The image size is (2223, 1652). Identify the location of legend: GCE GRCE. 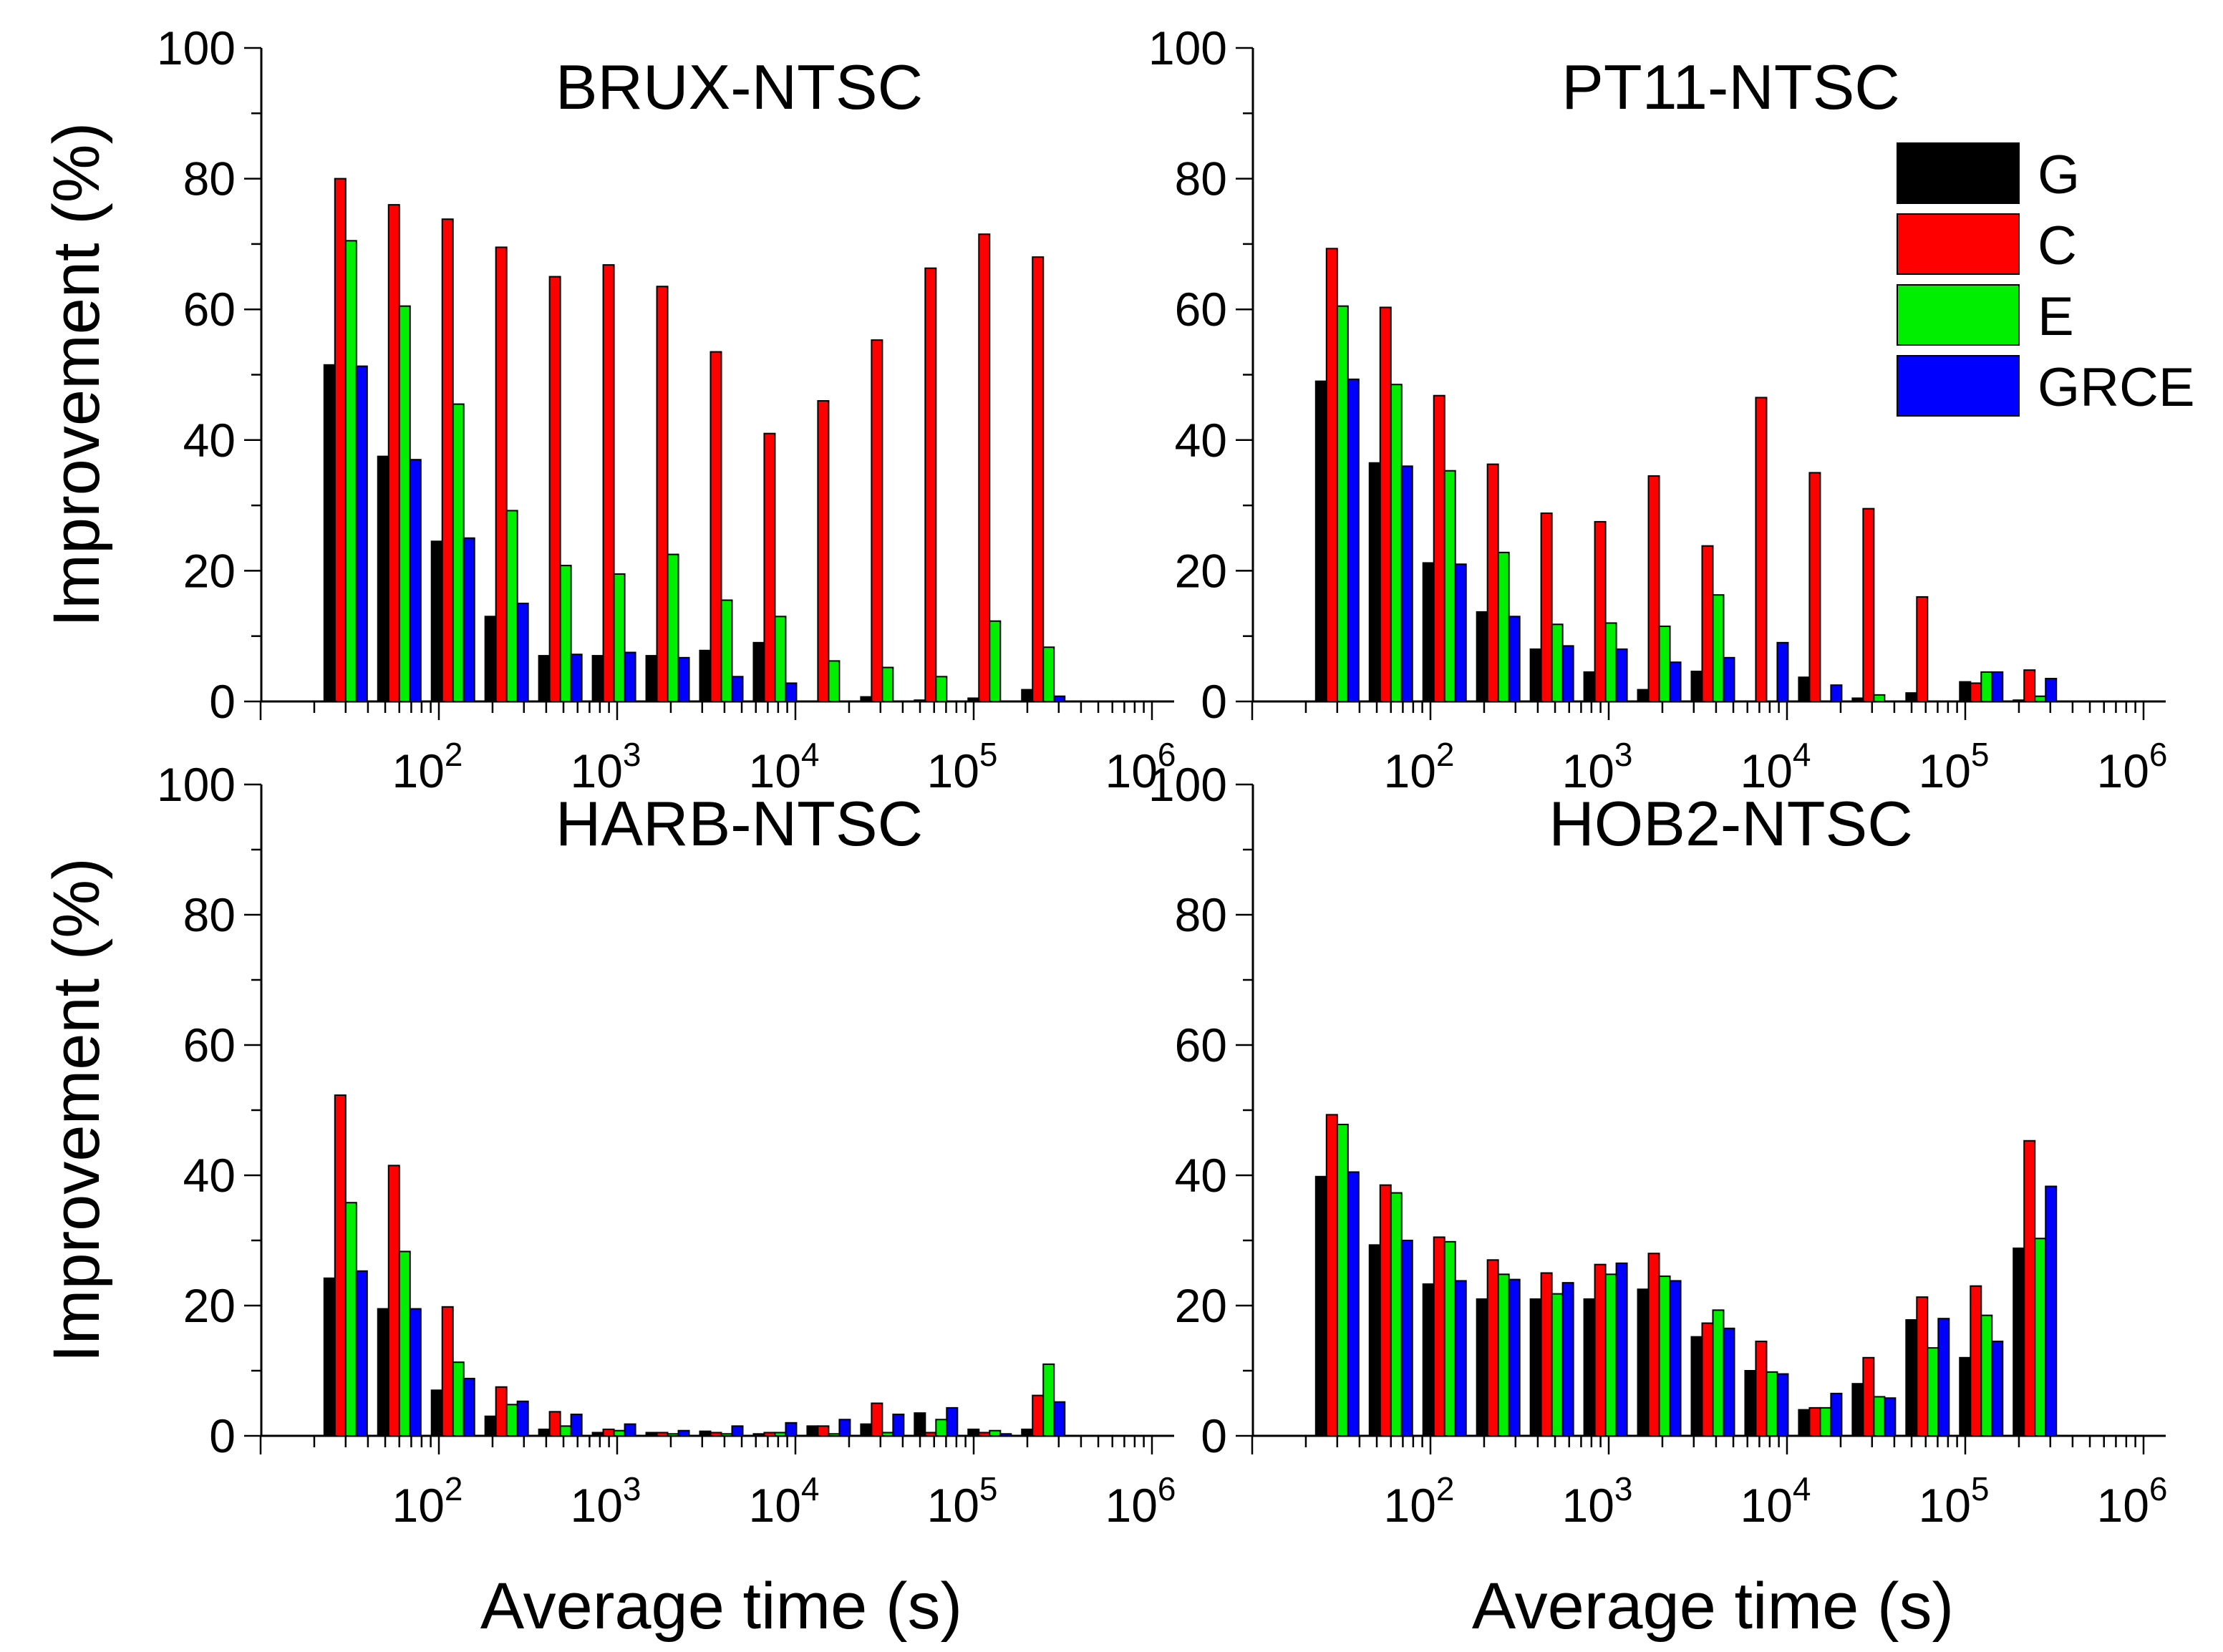
(2046, 280).